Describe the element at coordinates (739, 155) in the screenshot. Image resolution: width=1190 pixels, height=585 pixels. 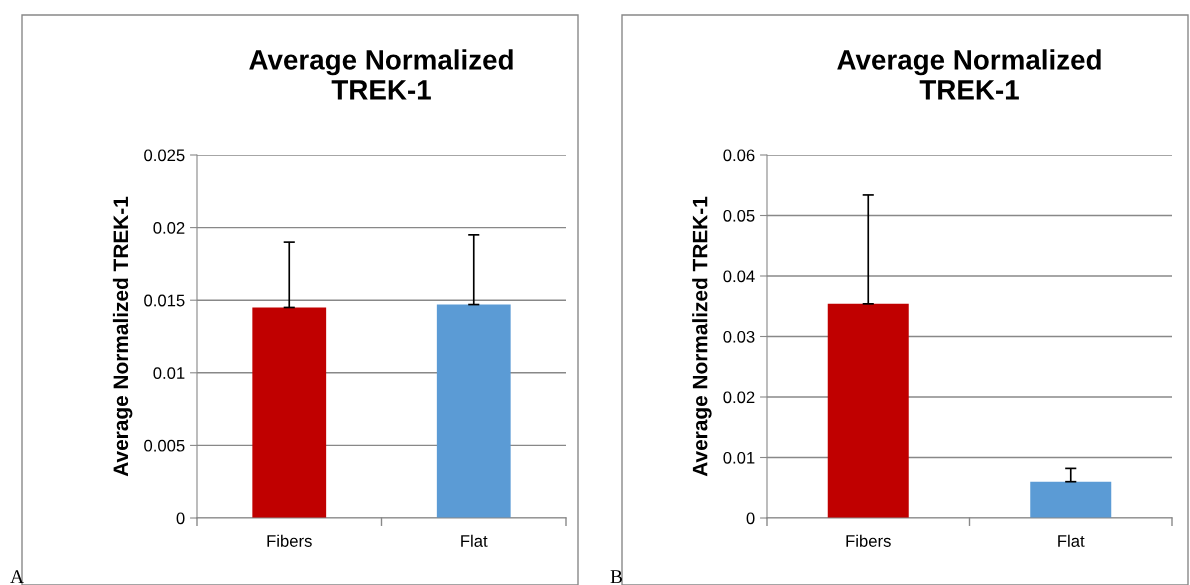
I see `y-tick-label: 0.06` at that location.